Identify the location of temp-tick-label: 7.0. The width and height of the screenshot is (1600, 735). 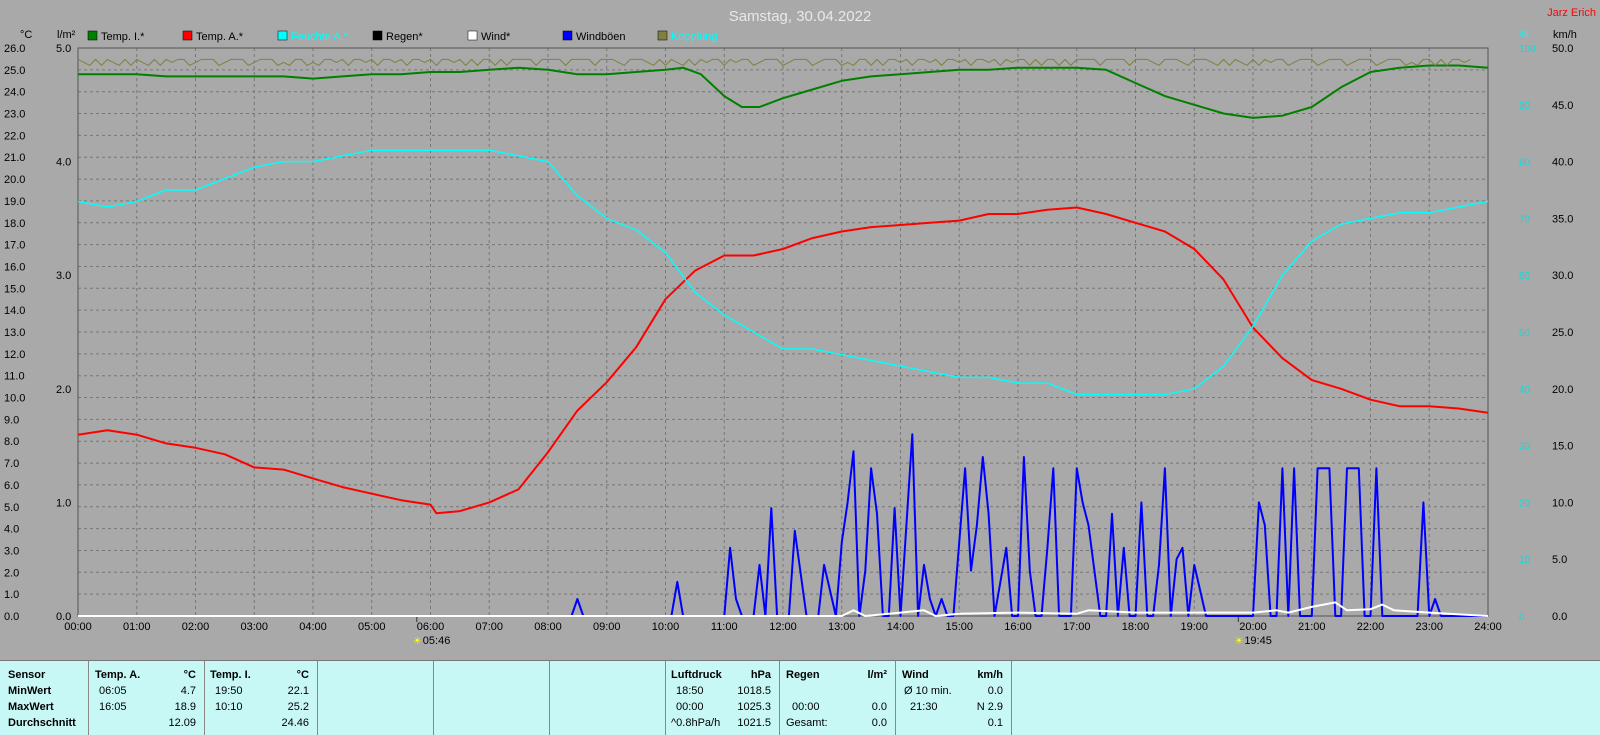
(11, 464).